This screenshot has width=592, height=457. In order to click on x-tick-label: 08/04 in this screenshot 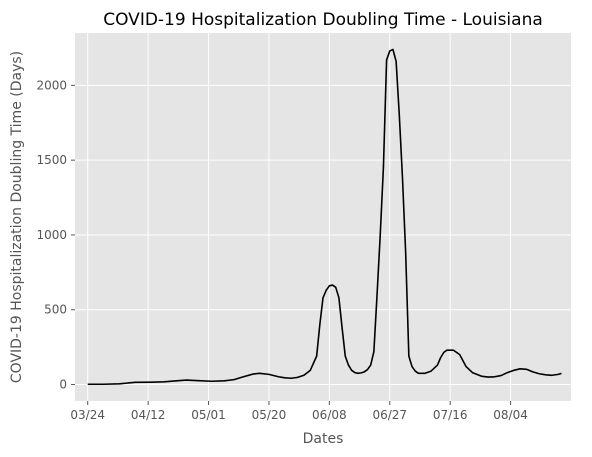, I will do `click(510, 415)`.